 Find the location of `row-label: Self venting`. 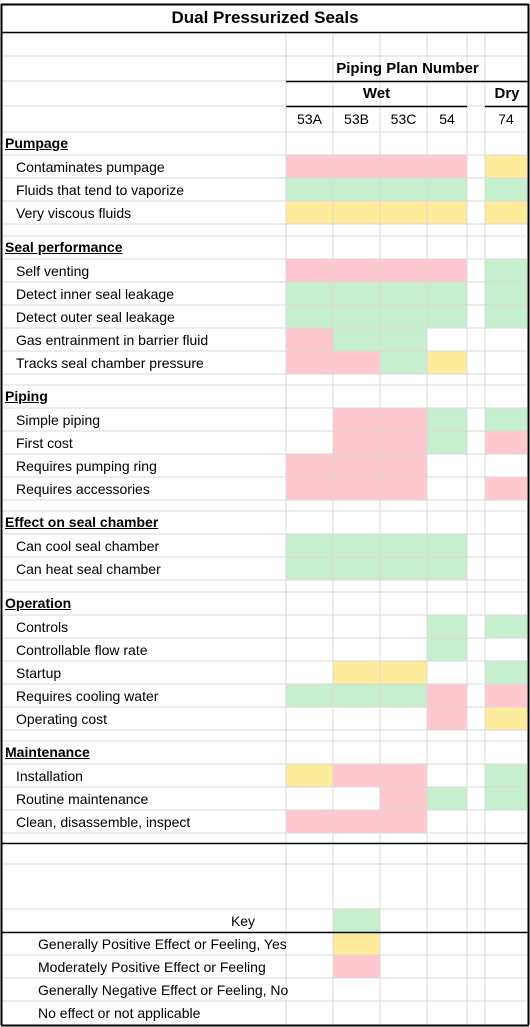

row-label: Self venting is located at coordinates (53, 271).